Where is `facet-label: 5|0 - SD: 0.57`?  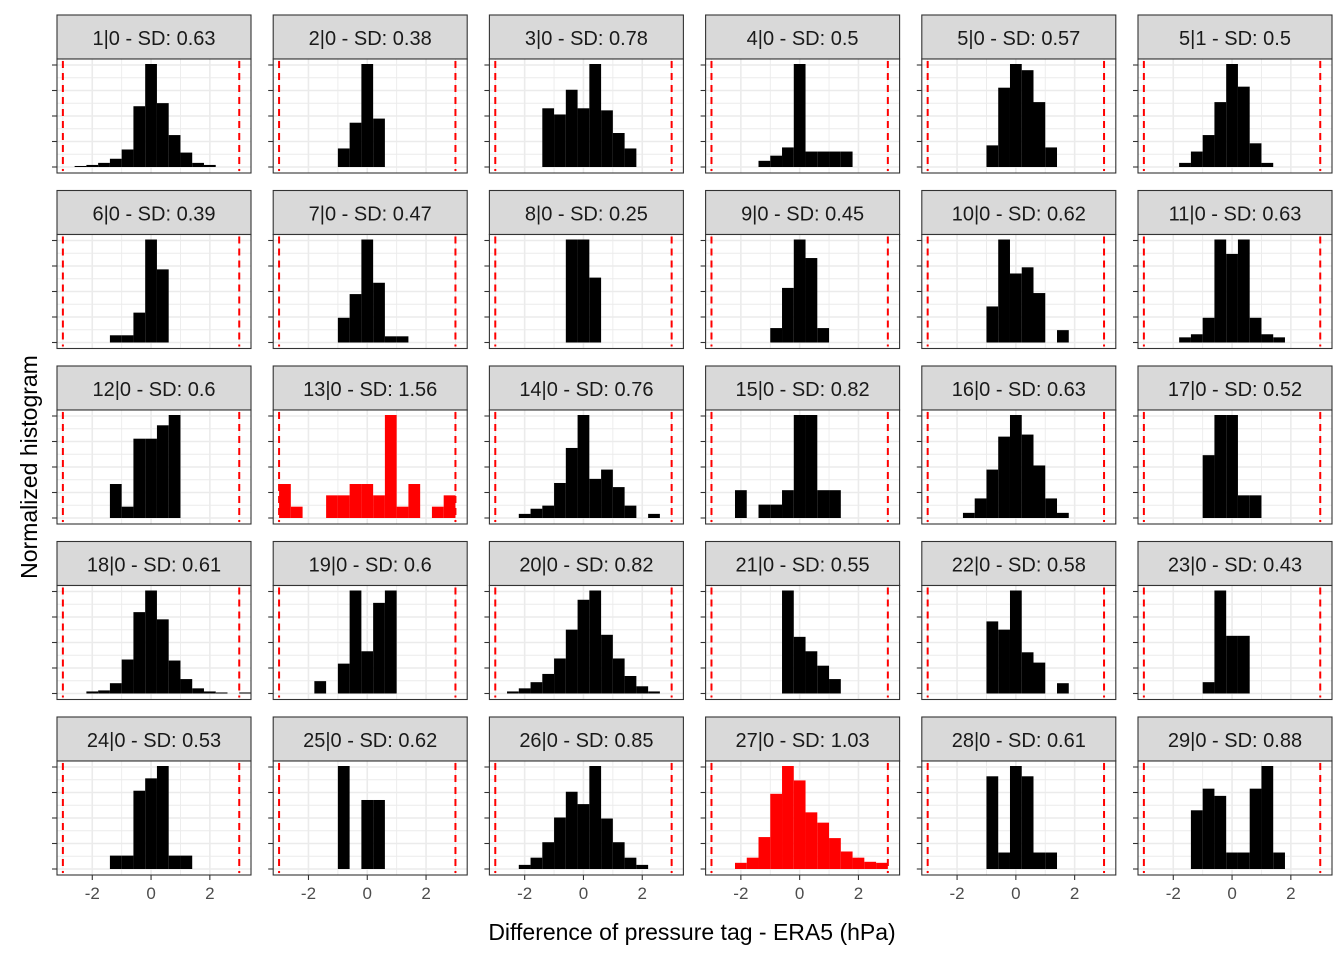
facet-label: 5|0 - SD: 0.57 is located at coordinates (1018, 39).